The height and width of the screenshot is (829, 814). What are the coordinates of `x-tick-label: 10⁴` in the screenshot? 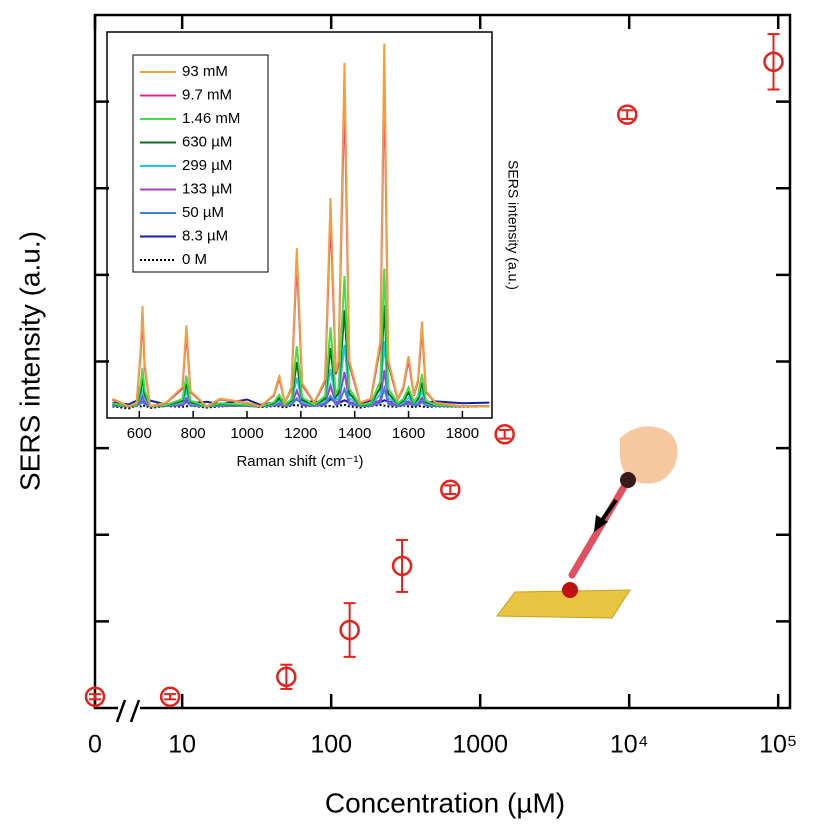 It's located at (629, 745).